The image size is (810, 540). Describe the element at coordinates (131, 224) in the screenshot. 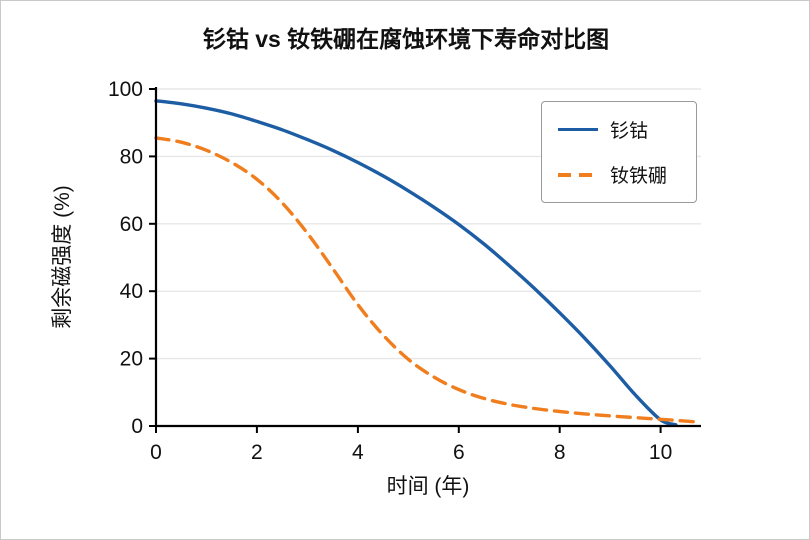

I see `y-tick-label: 60` at that location.